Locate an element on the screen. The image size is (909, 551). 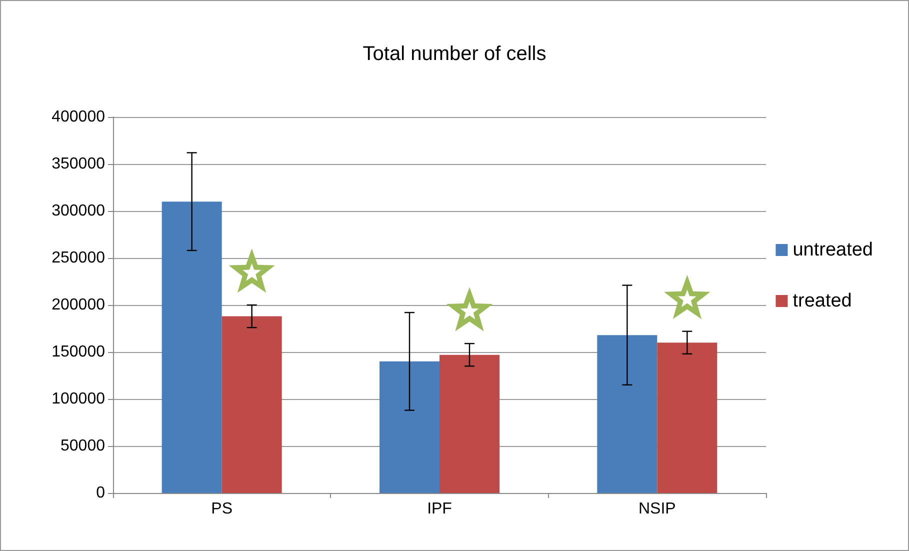
x-tick-label: NSIP is located at coordinates (657, 509).